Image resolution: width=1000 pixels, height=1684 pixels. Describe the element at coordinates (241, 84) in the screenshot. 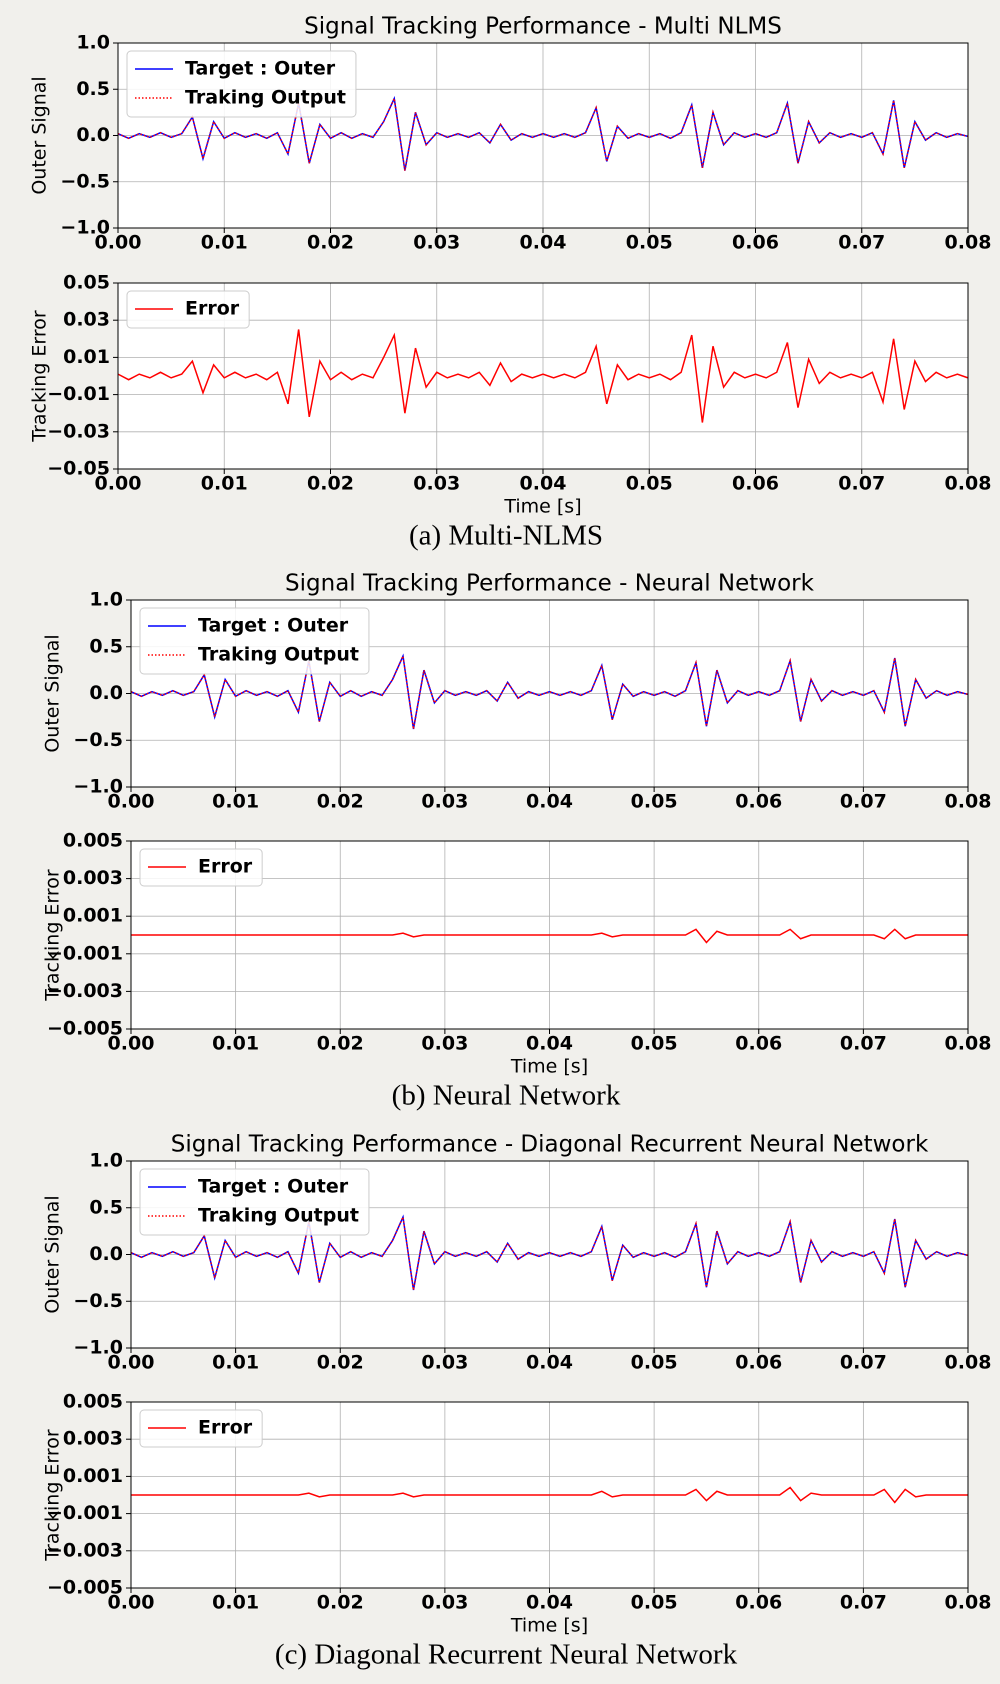

I see `legend: Target : Outer Traking Output` at that location.